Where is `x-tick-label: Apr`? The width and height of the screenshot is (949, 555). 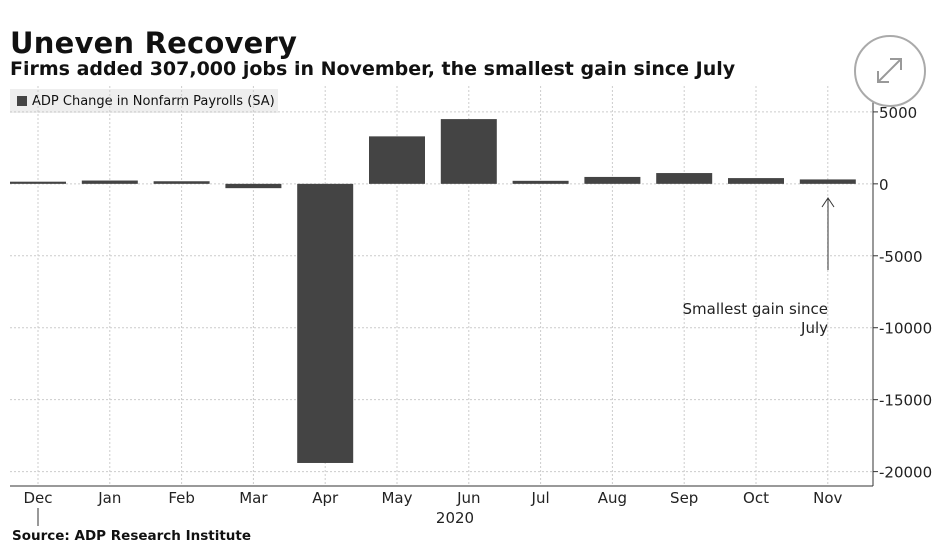 x-tick-label: Apr is located at coordinates (325, 498).